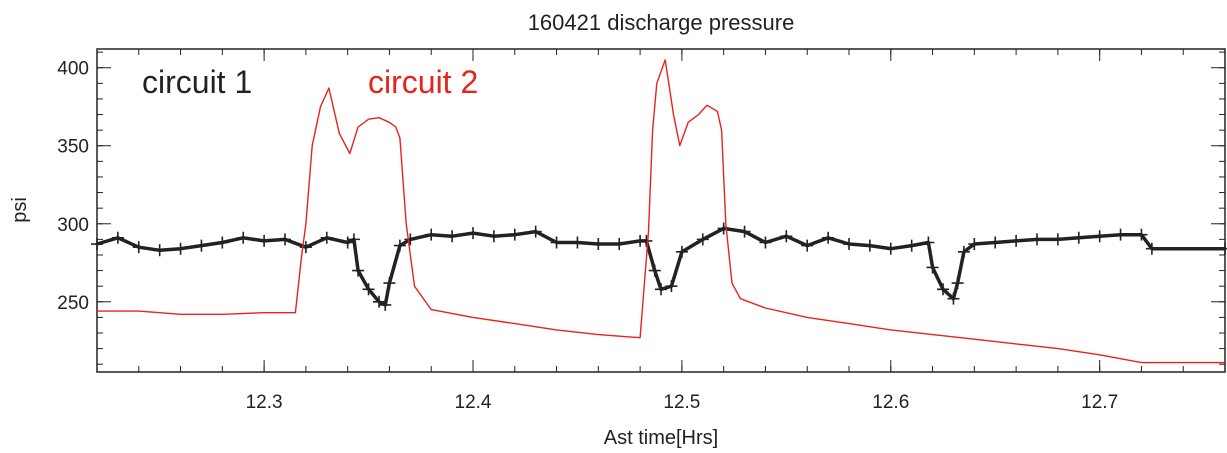 This screenshot has width=1227, height=453. I want to click on x-tick-label: 12.6, so click(890, 402).